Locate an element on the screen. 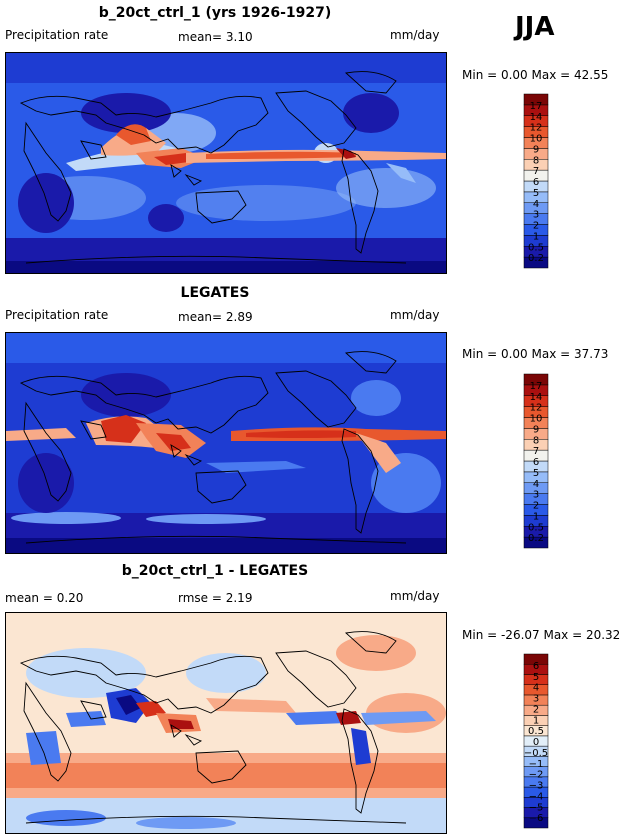 The height and width of the screenshot is (839, 644). panel-1-title: b_20ct_ctrl_1 (yrs 1926-1927) is located at coordinates (215, 13).